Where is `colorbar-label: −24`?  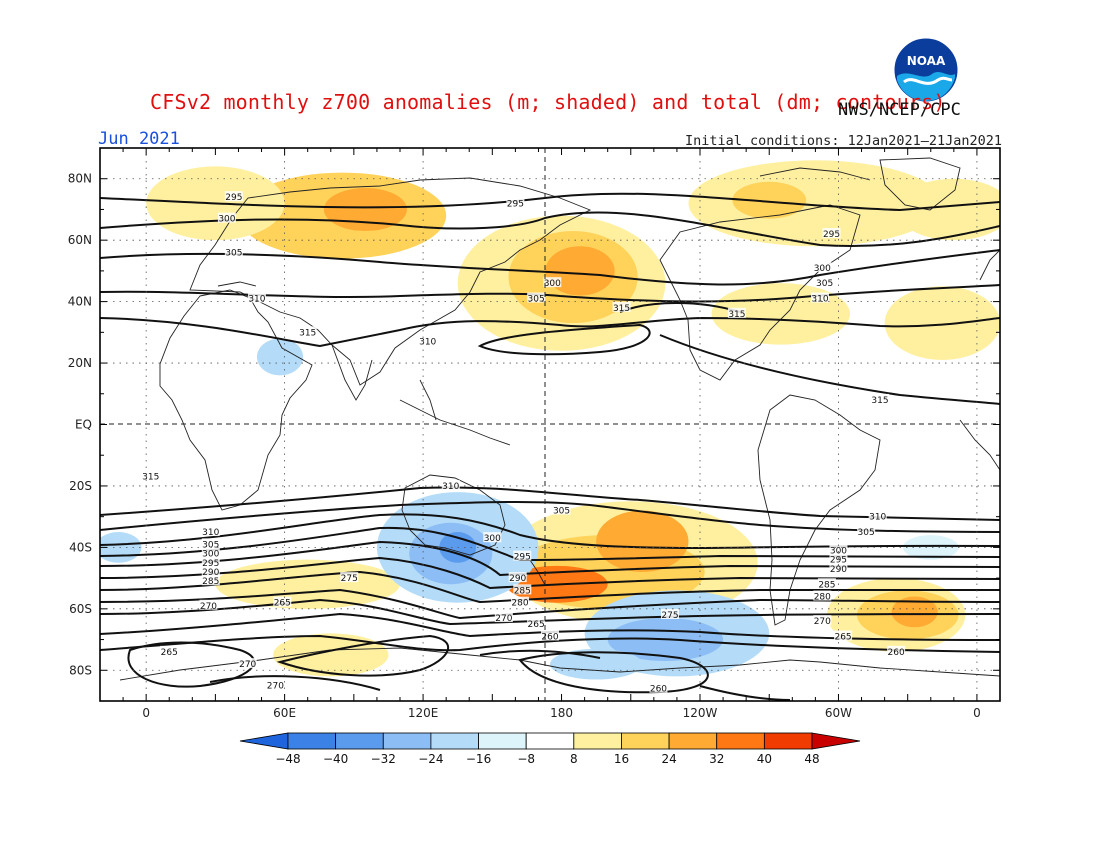 colorbar-label: −24 is located at coordinates (430, 759).